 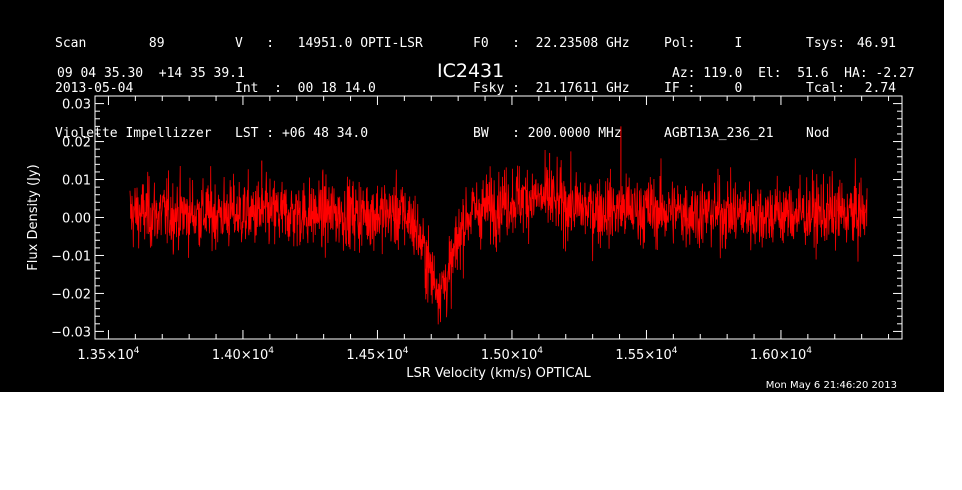 I want to click on procedure-label: Nod, so click(x=818, y=133).